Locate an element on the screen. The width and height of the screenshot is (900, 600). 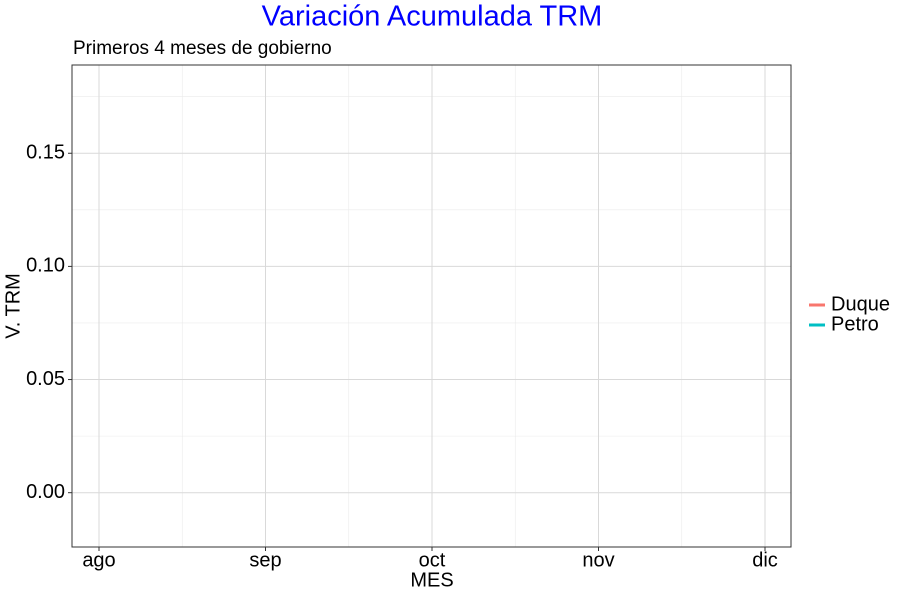
legend-label: Duque is located at coordinates (860, 304).